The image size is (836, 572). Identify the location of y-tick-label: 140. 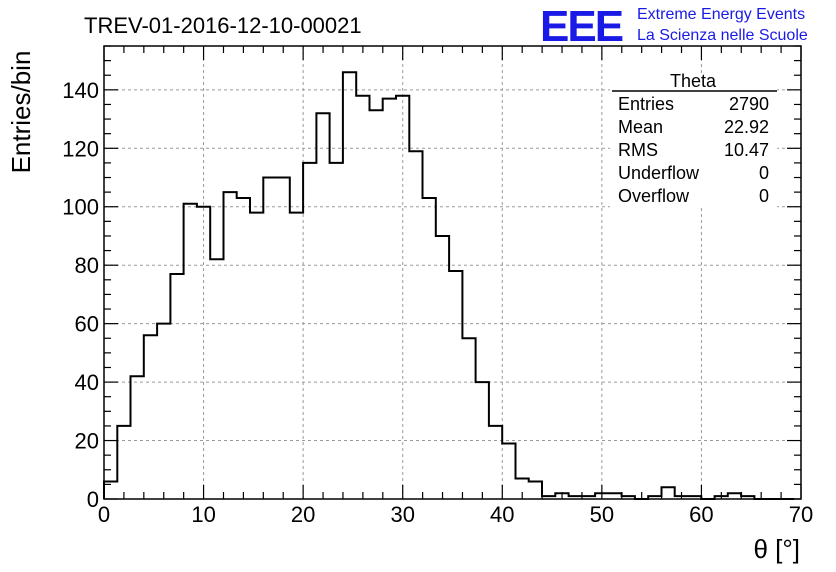
(80, 90).